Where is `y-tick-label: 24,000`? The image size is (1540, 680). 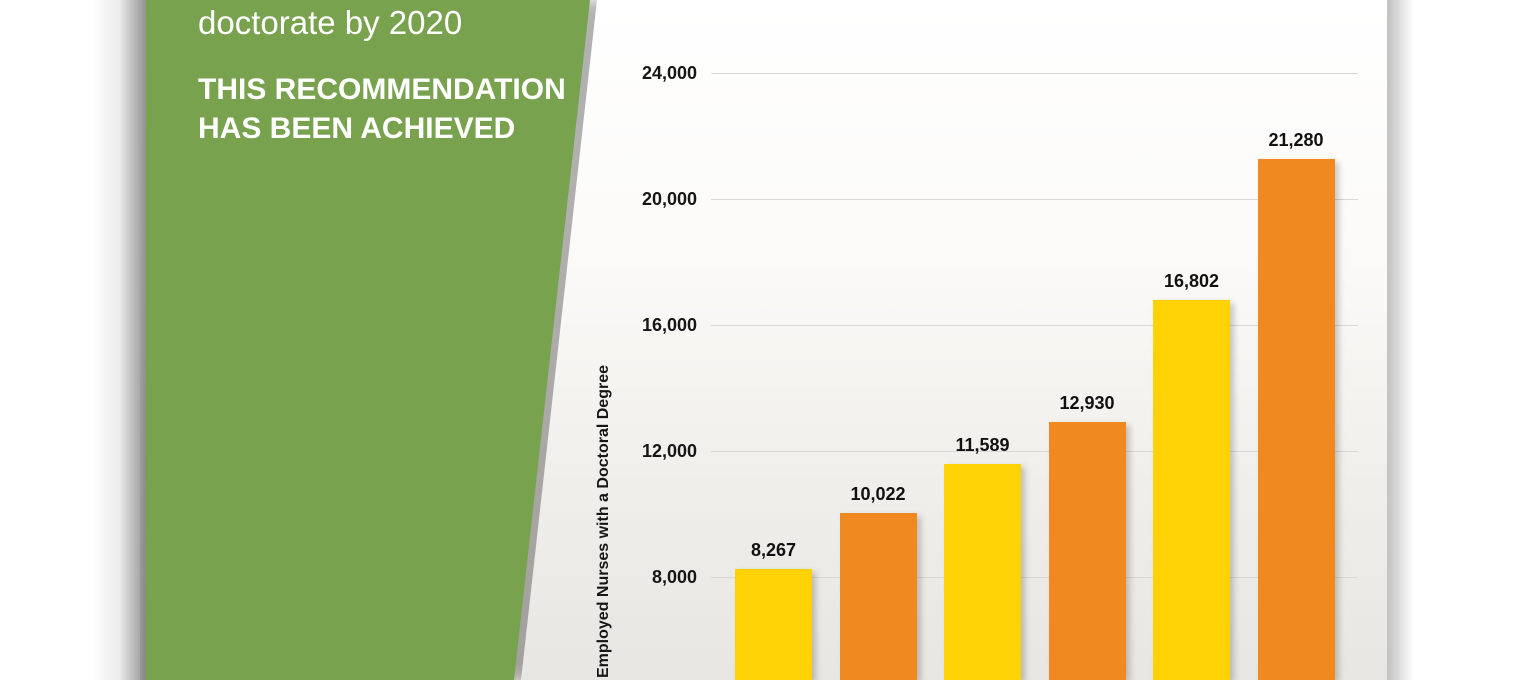
y-tick-label: 24,000 is located at coordinates (669, 72).